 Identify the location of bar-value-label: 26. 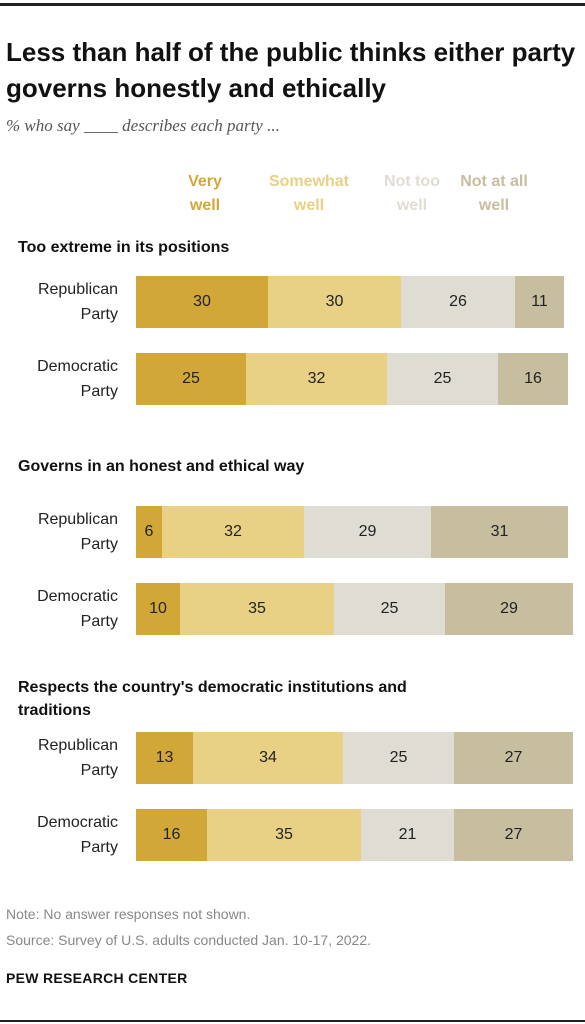
(458, 301).